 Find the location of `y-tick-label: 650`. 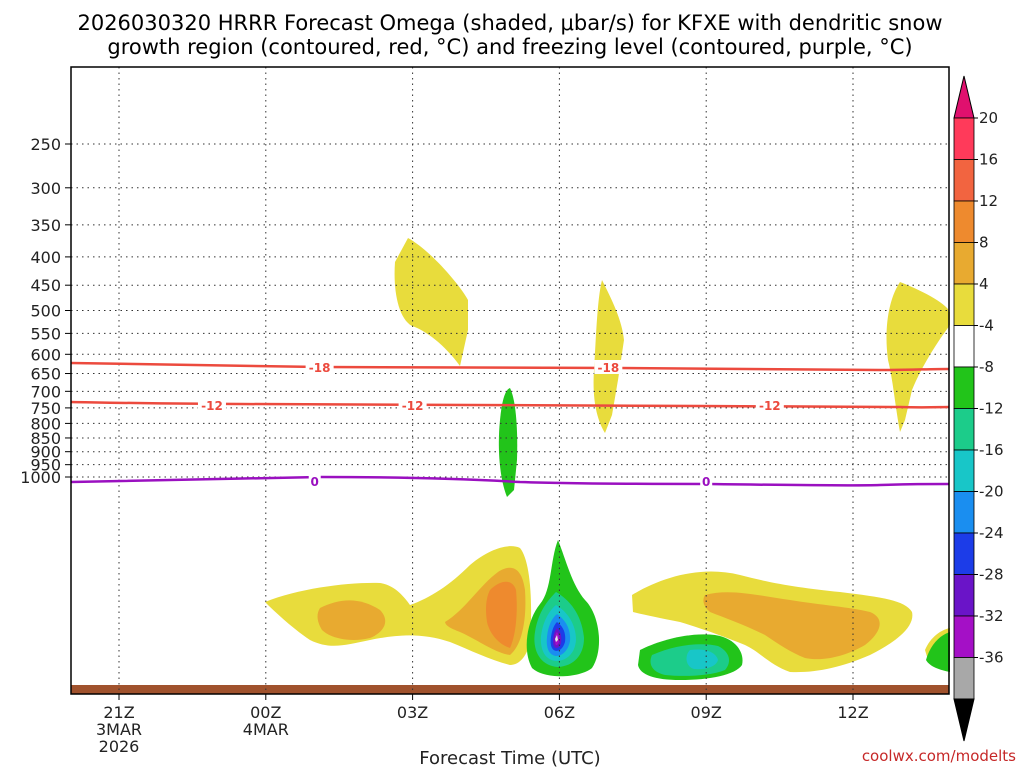

y-tick-label: 650 is located at coordinates (45, 374).